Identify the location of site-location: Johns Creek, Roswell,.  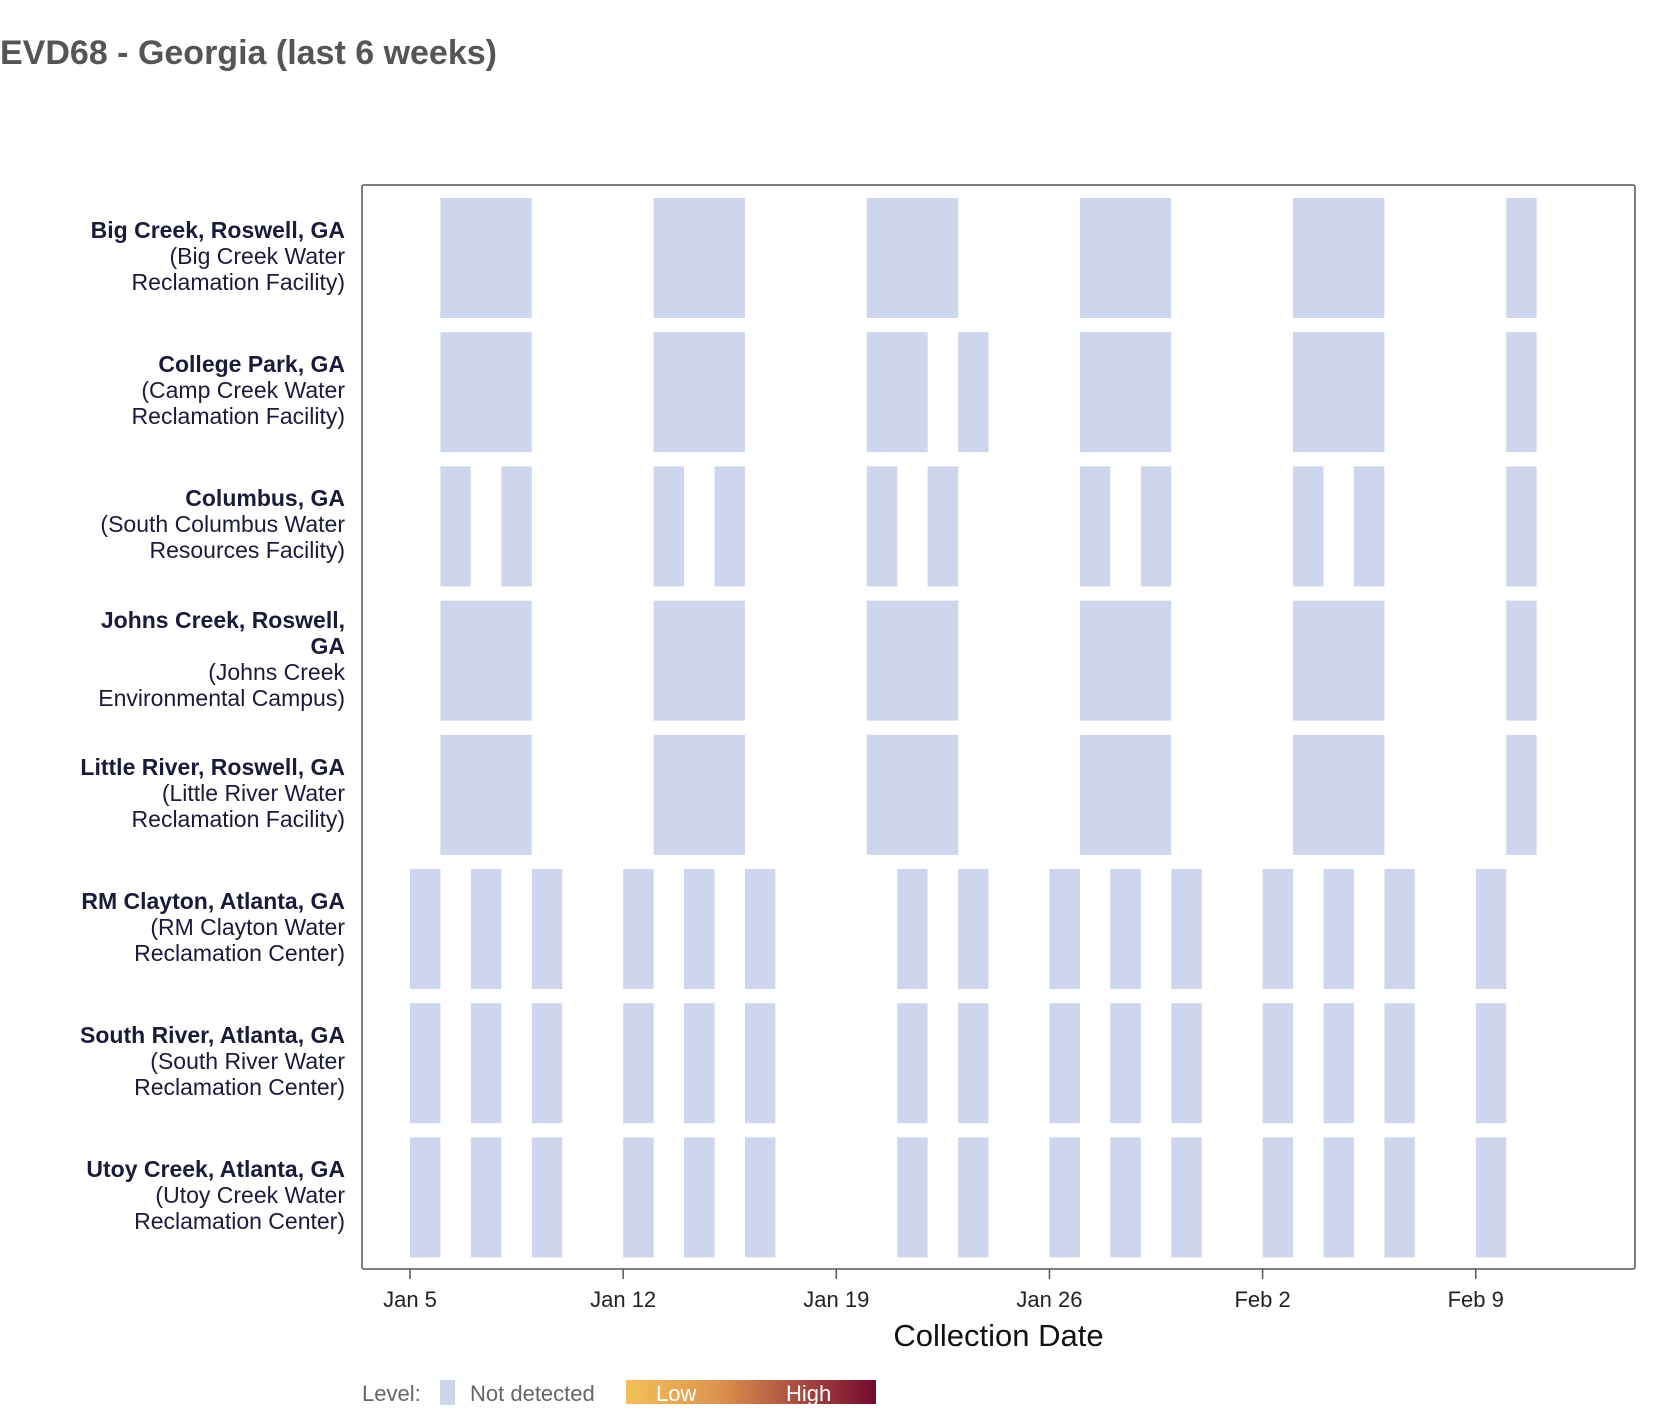
(222, 619).